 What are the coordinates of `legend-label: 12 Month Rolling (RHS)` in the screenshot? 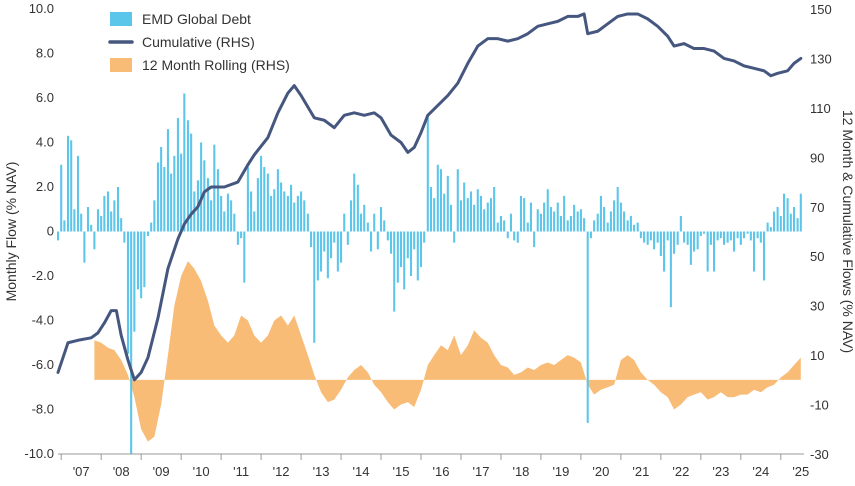 It's located at (216, 65).